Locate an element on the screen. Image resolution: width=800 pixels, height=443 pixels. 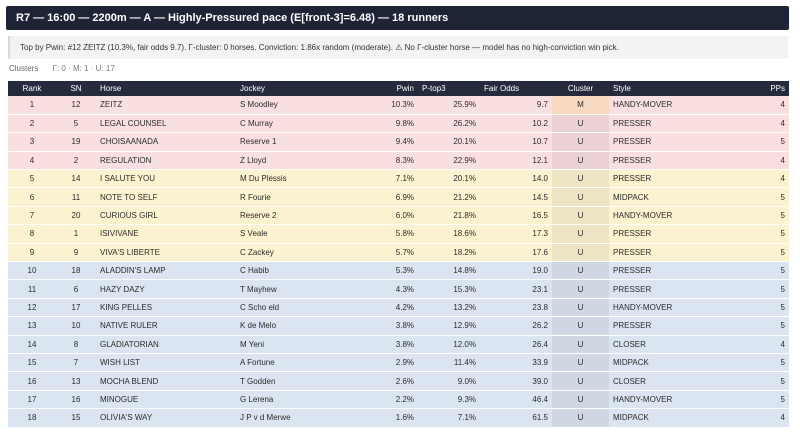
sn-cell: 13 is located at coordinates (76, 381).